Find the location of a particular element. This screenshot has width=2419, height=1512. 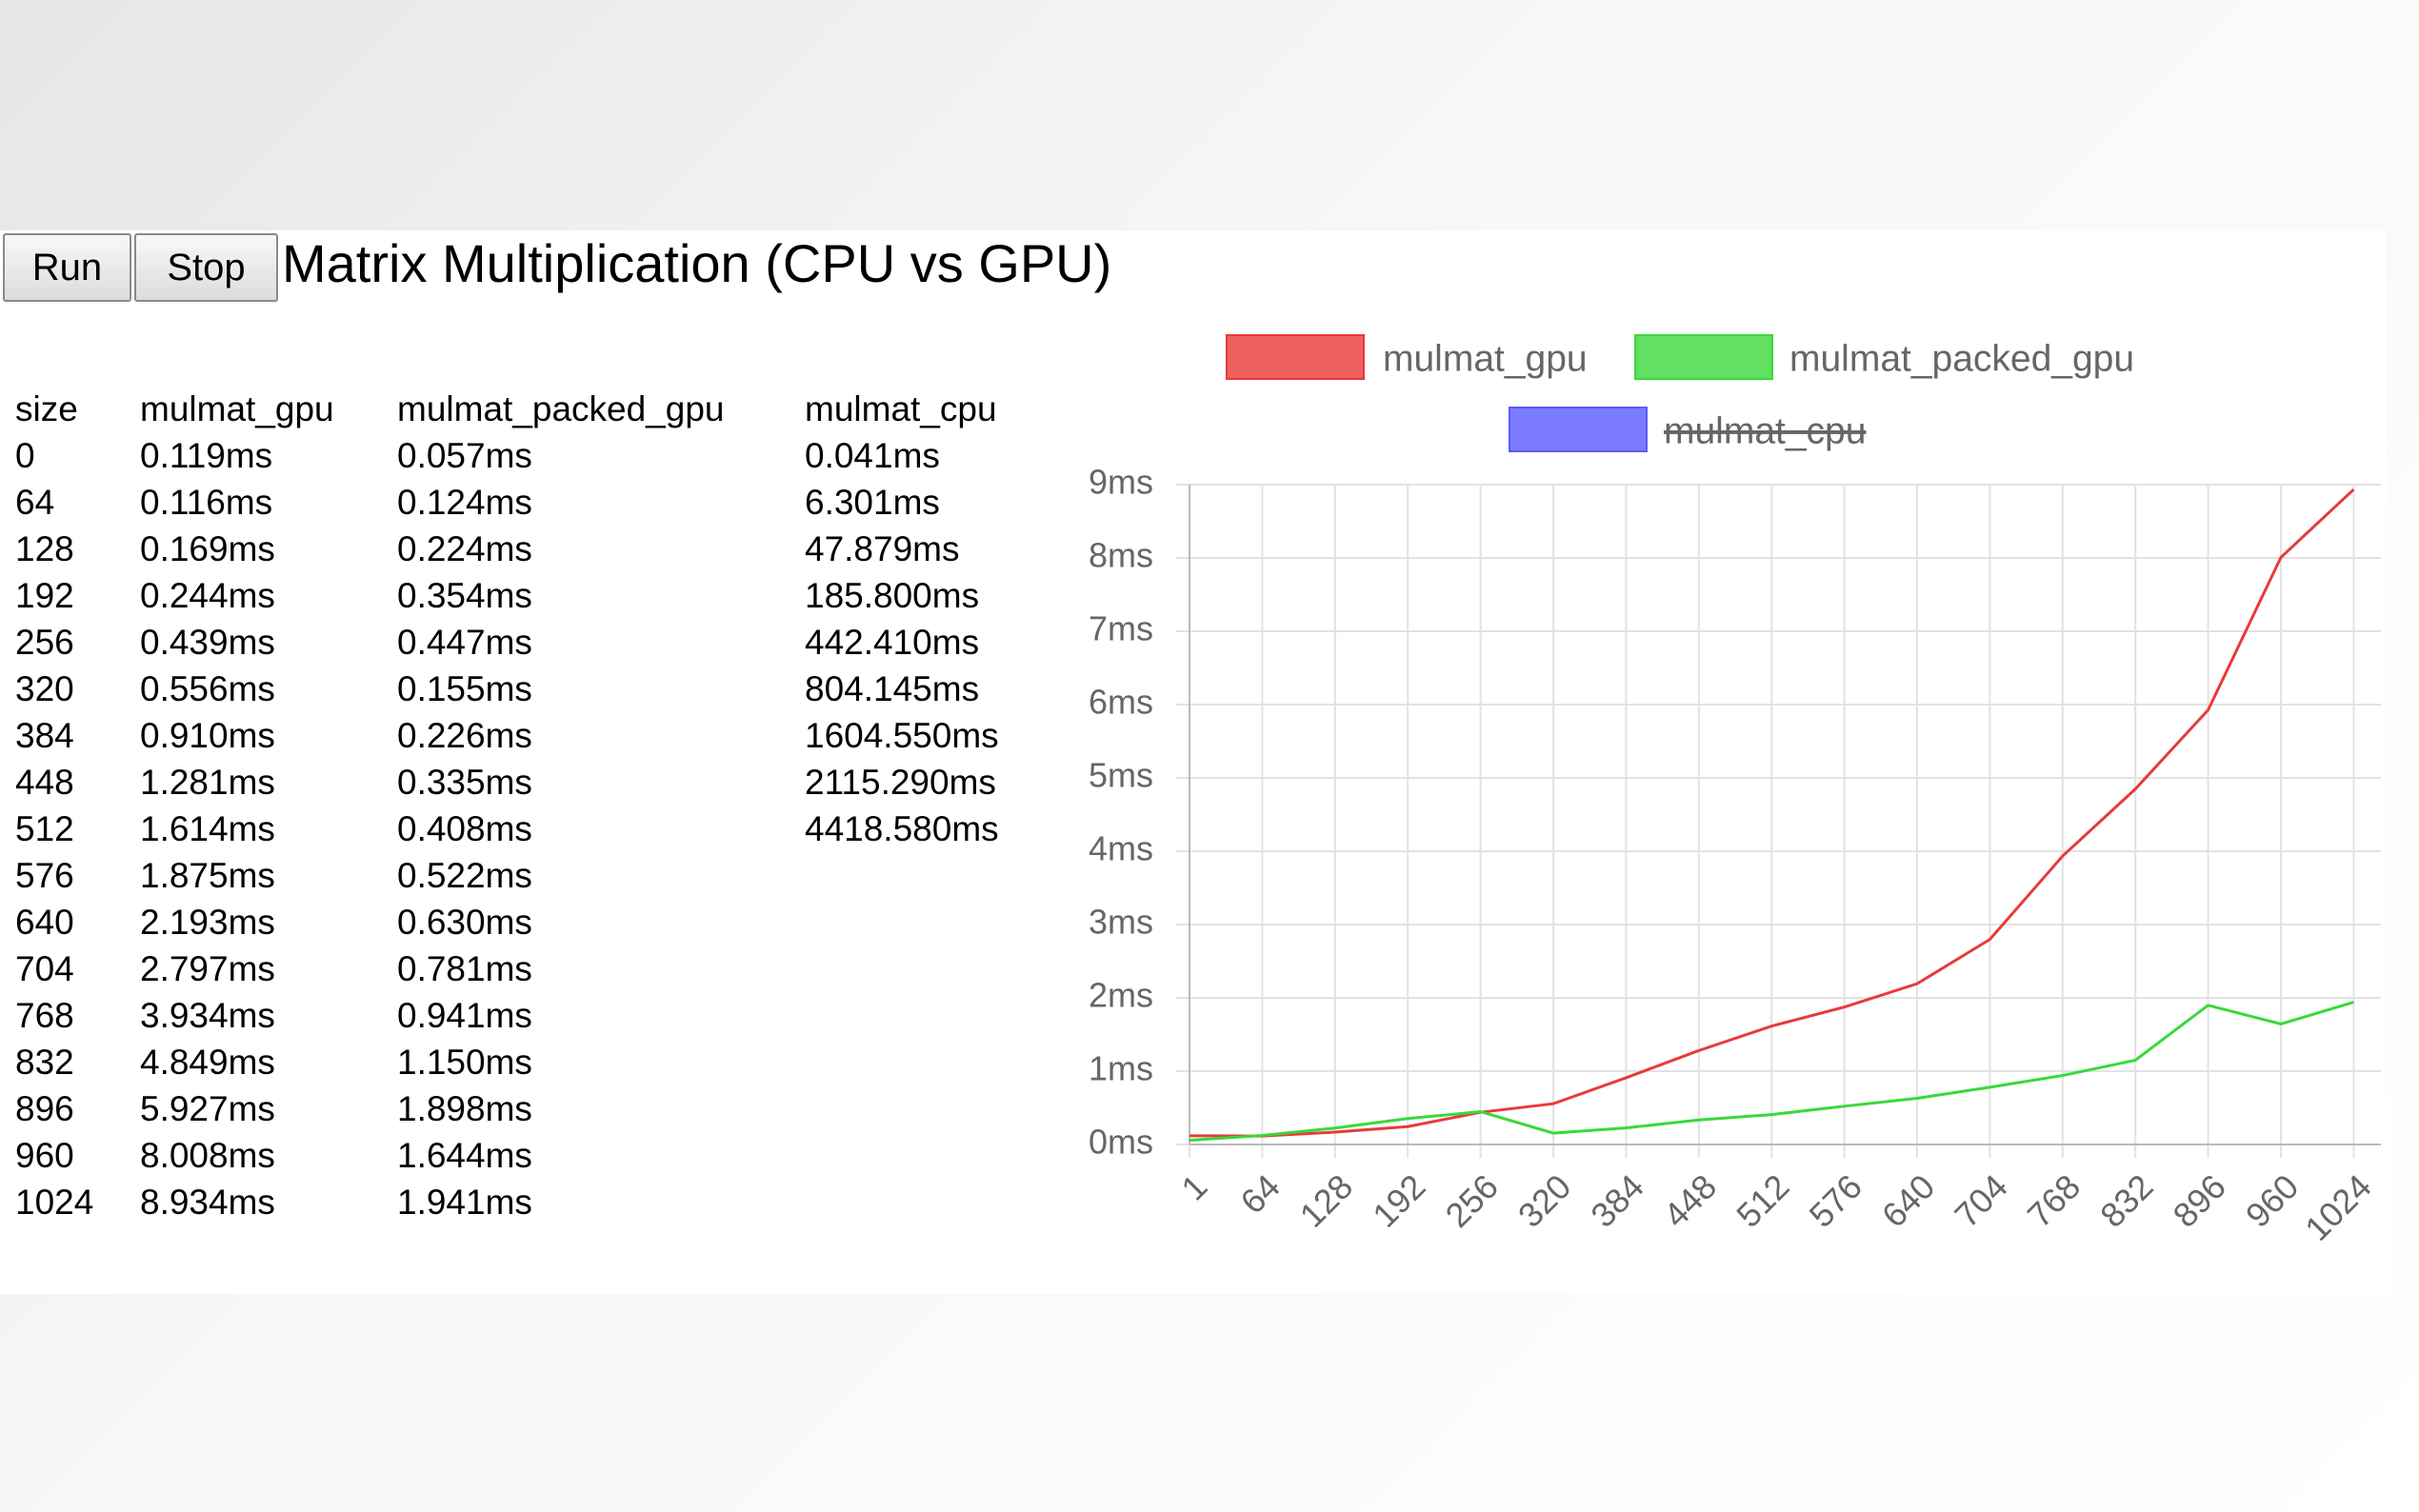

table-cell: 0.335ms is located at coordinates (464, 782).